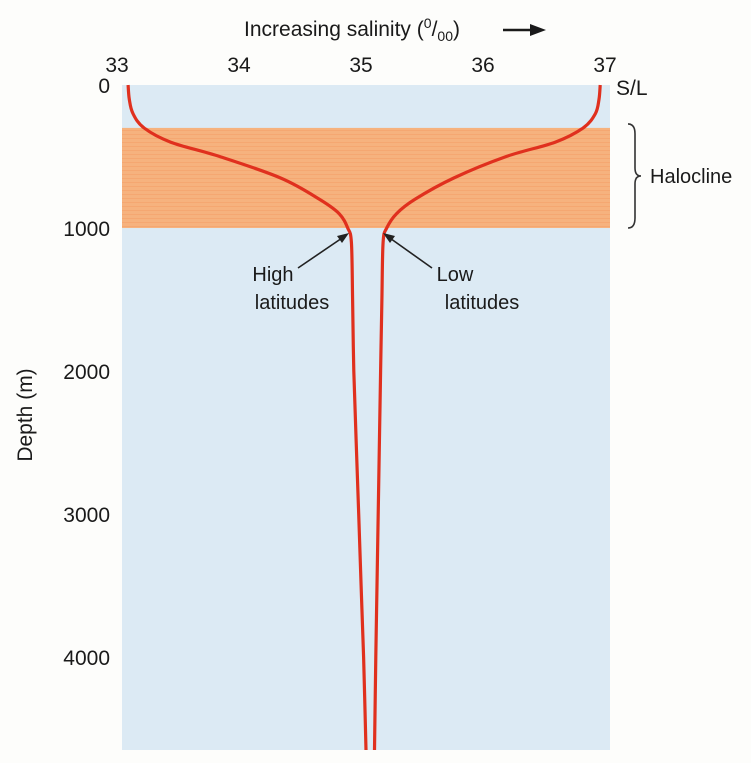 The image size is (751, 763). What do you see at coordinates (292, 303) in the screenshot?
I see `annotation-high-line2: latitudes` at bounding box center [292, 303].